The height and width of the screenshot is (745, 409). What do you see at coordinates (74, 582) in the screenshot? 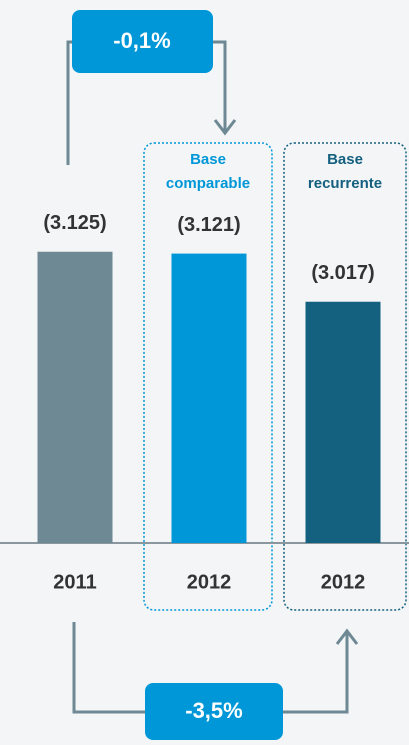
I see `x-tick-label: 2011` at bounding box center [74, 582].